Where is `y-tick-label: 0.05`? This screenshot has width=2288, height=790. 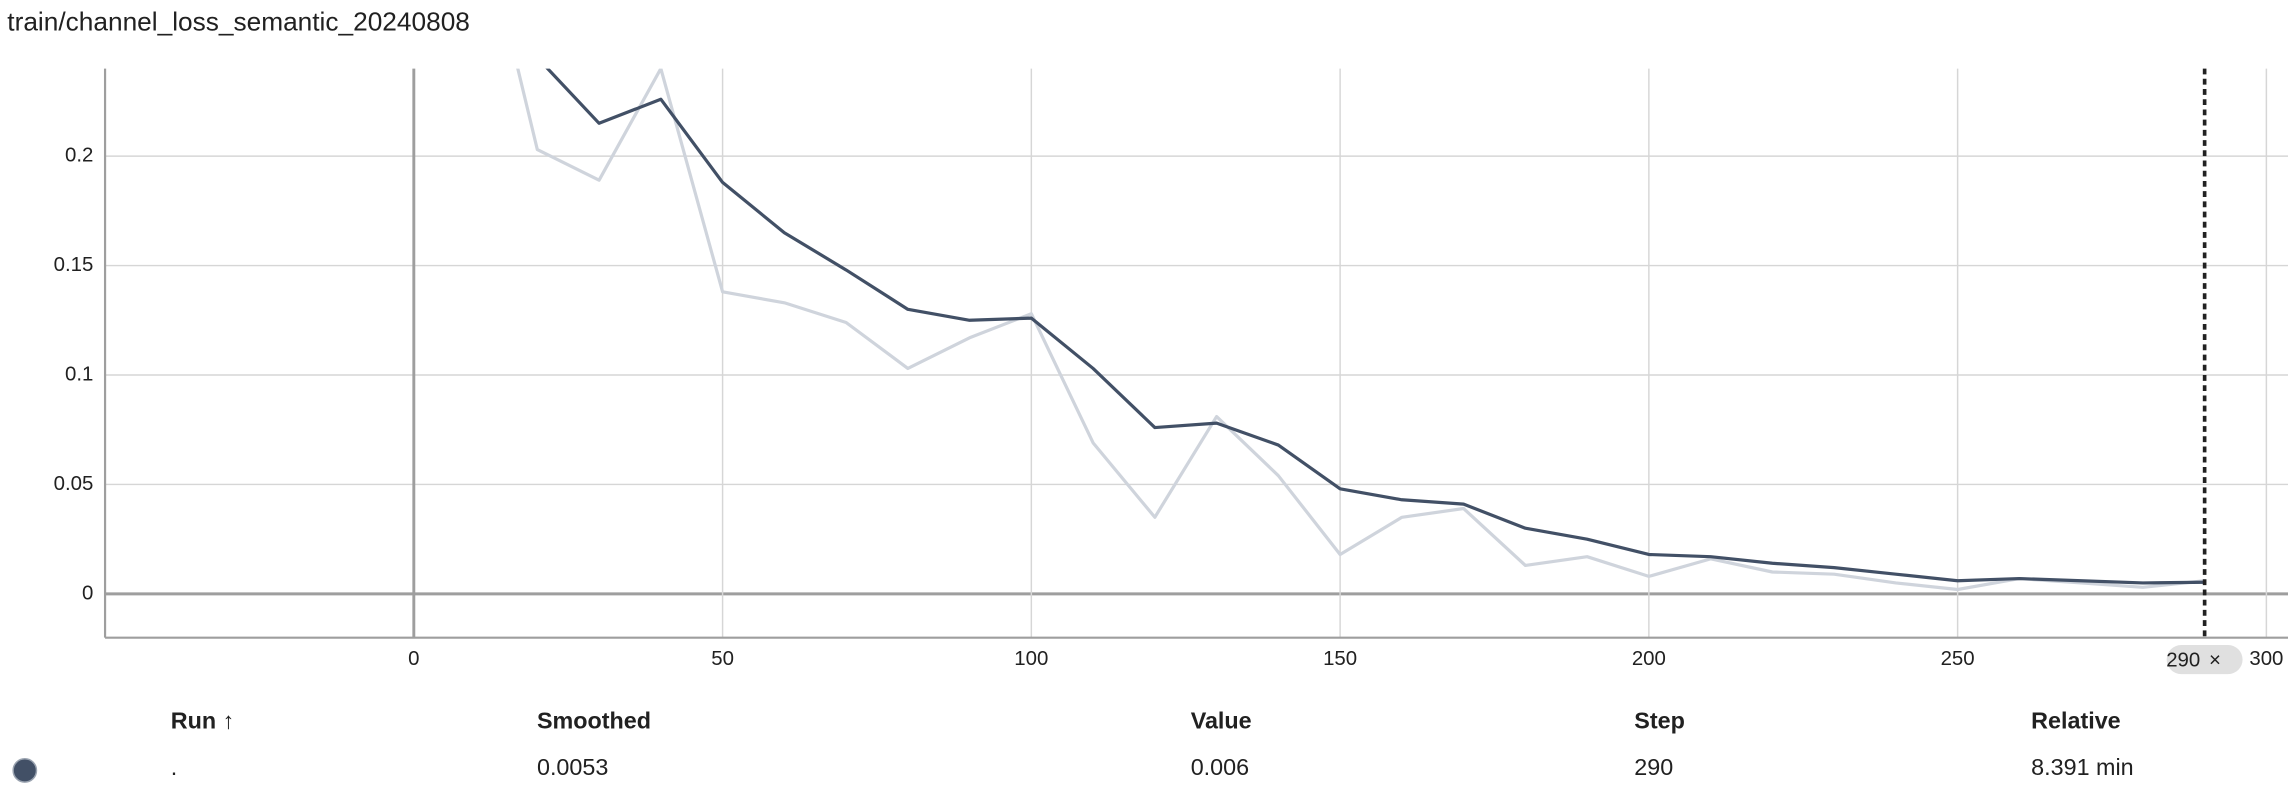 y-tick-label: 0.05 is located at coordinates (74, 484).